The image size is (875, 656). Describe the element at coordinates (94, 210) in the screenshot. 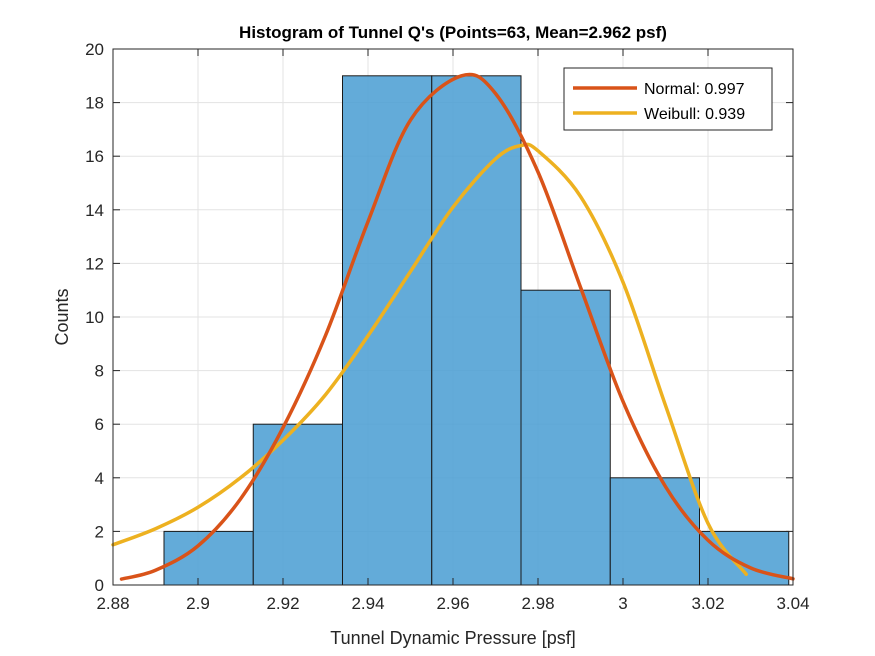

I see `y-tick-label: 14` at that location.